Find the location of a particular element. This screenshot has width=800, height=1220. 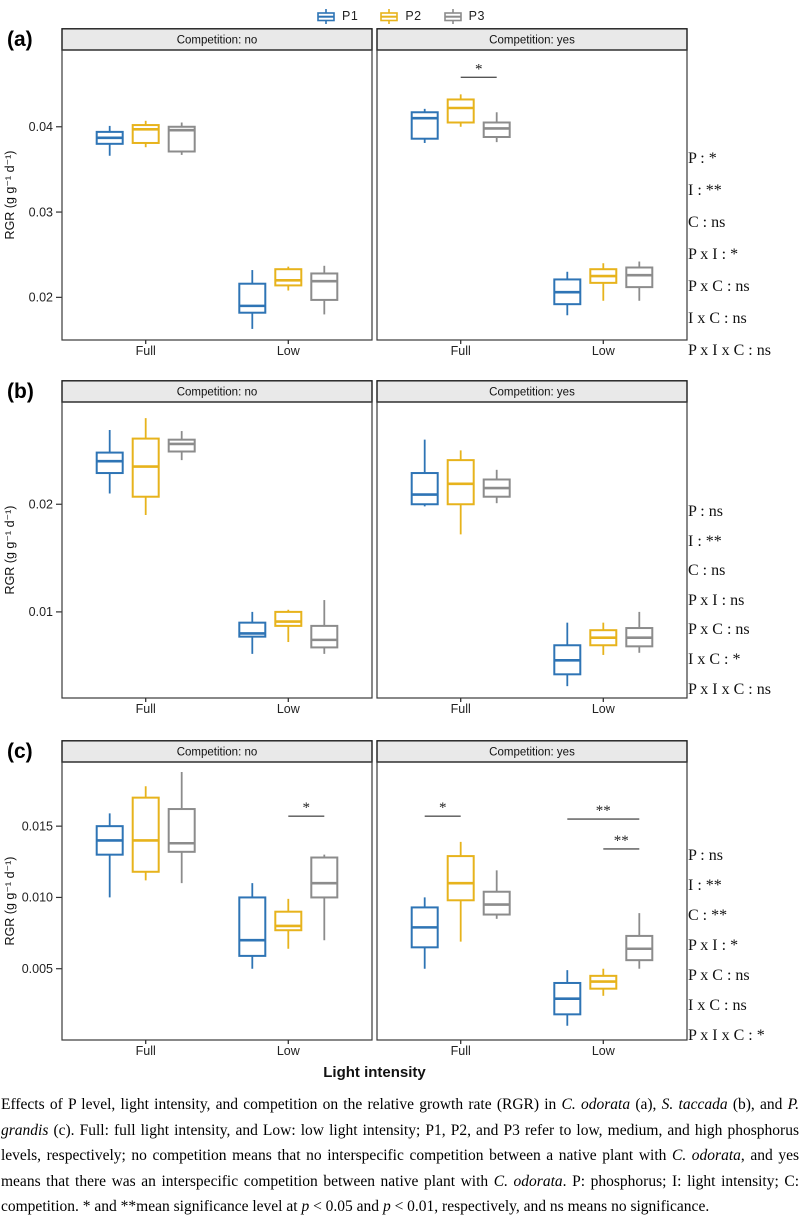

caption-segment: (b), and is located at coordinates (757, 1104).